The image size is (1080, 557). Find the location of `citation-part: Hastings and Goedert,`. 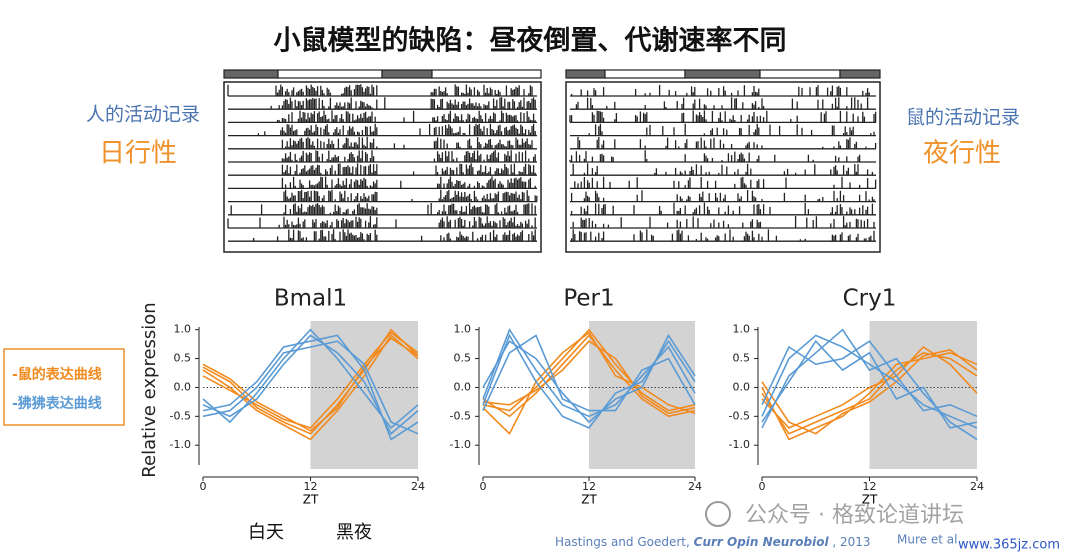

citation-part: Hastings and Goedert, is located at coordinates (624, 542).